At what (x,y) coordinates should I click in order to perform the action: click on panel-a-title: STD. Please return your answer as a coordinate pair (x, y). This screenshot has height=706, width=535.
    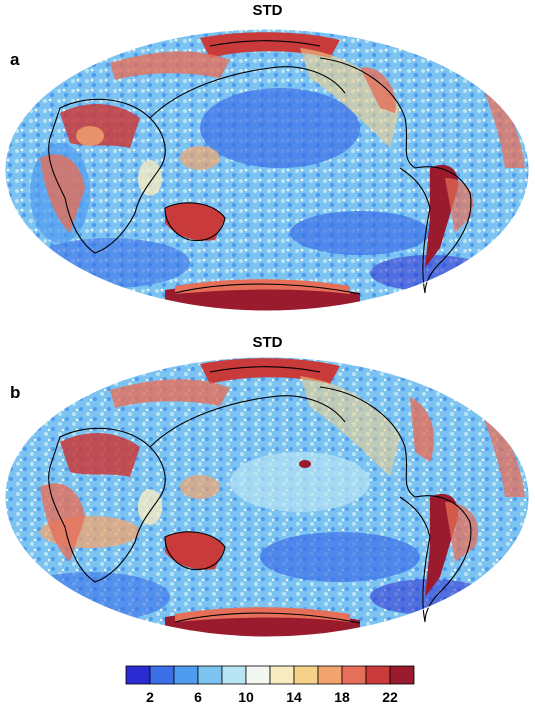
    Looking at the image, I should click on (267, 10).